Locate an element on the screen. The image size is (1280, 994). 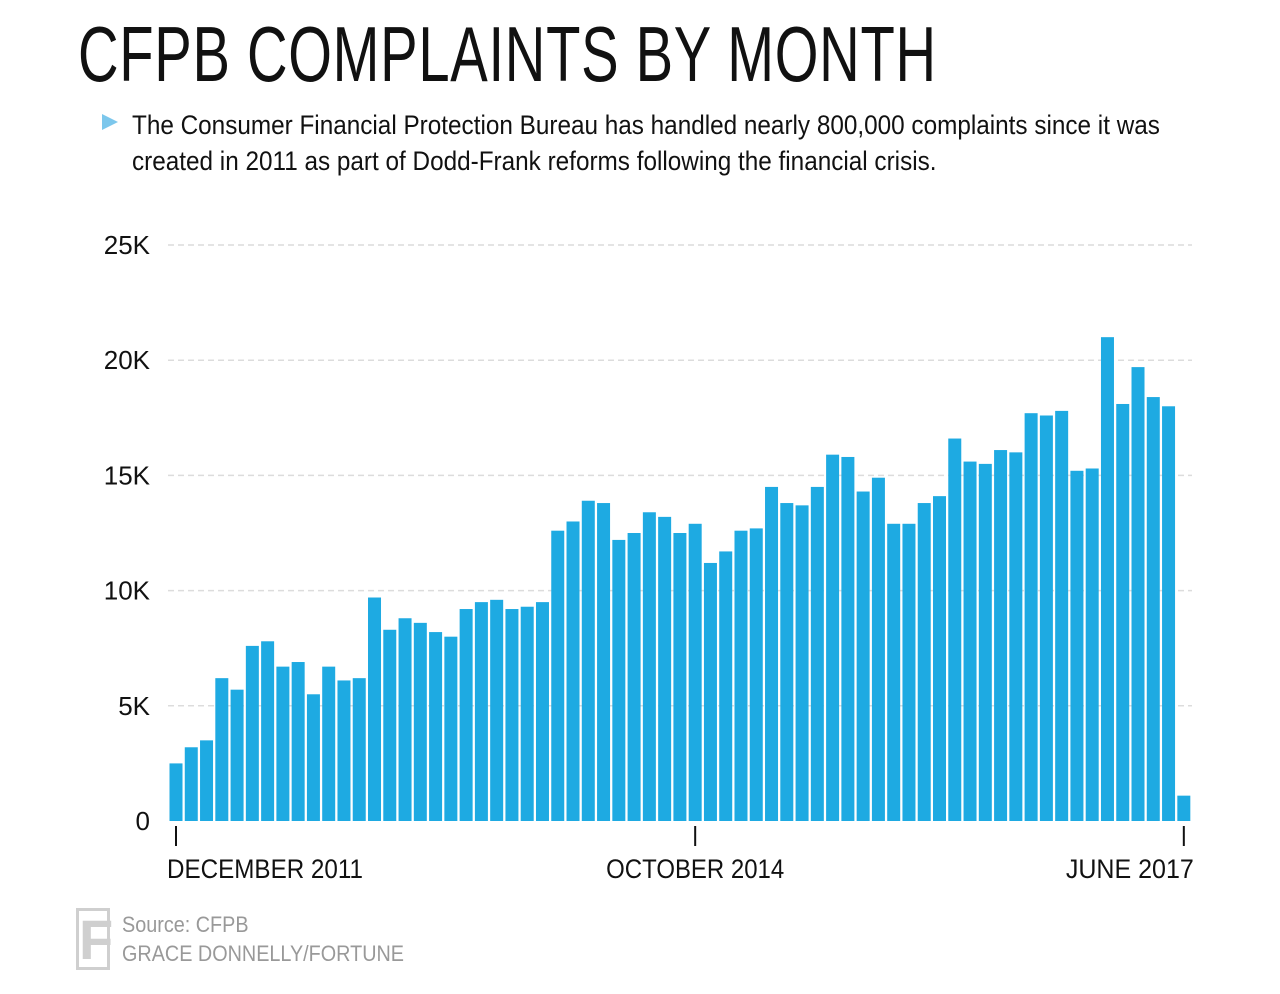
x-tick-label: JUNE 2017 is located at coordinates (1130, 869).